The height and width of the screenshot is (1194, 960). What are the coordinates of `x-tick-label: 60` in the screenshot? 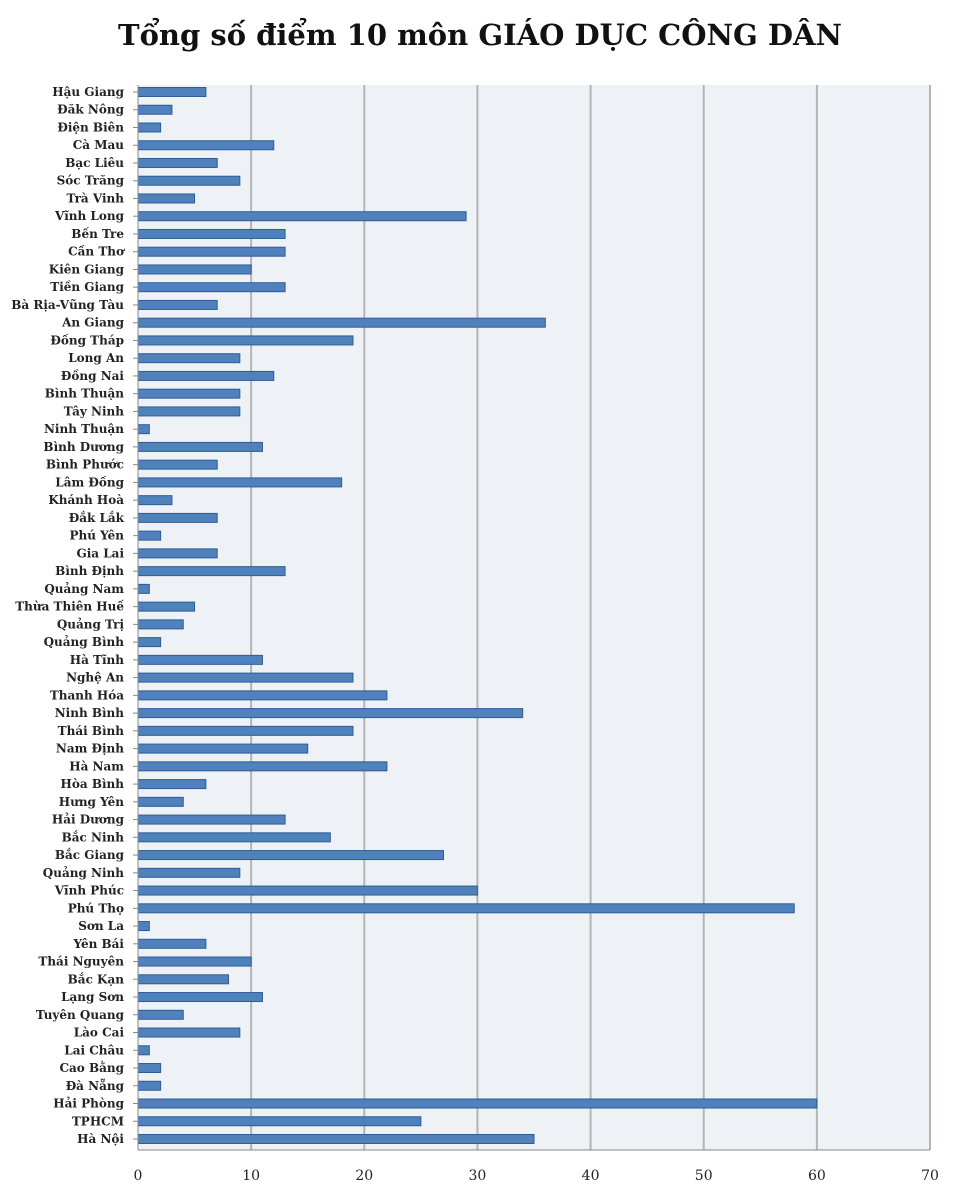 It's located at (817, 1176).